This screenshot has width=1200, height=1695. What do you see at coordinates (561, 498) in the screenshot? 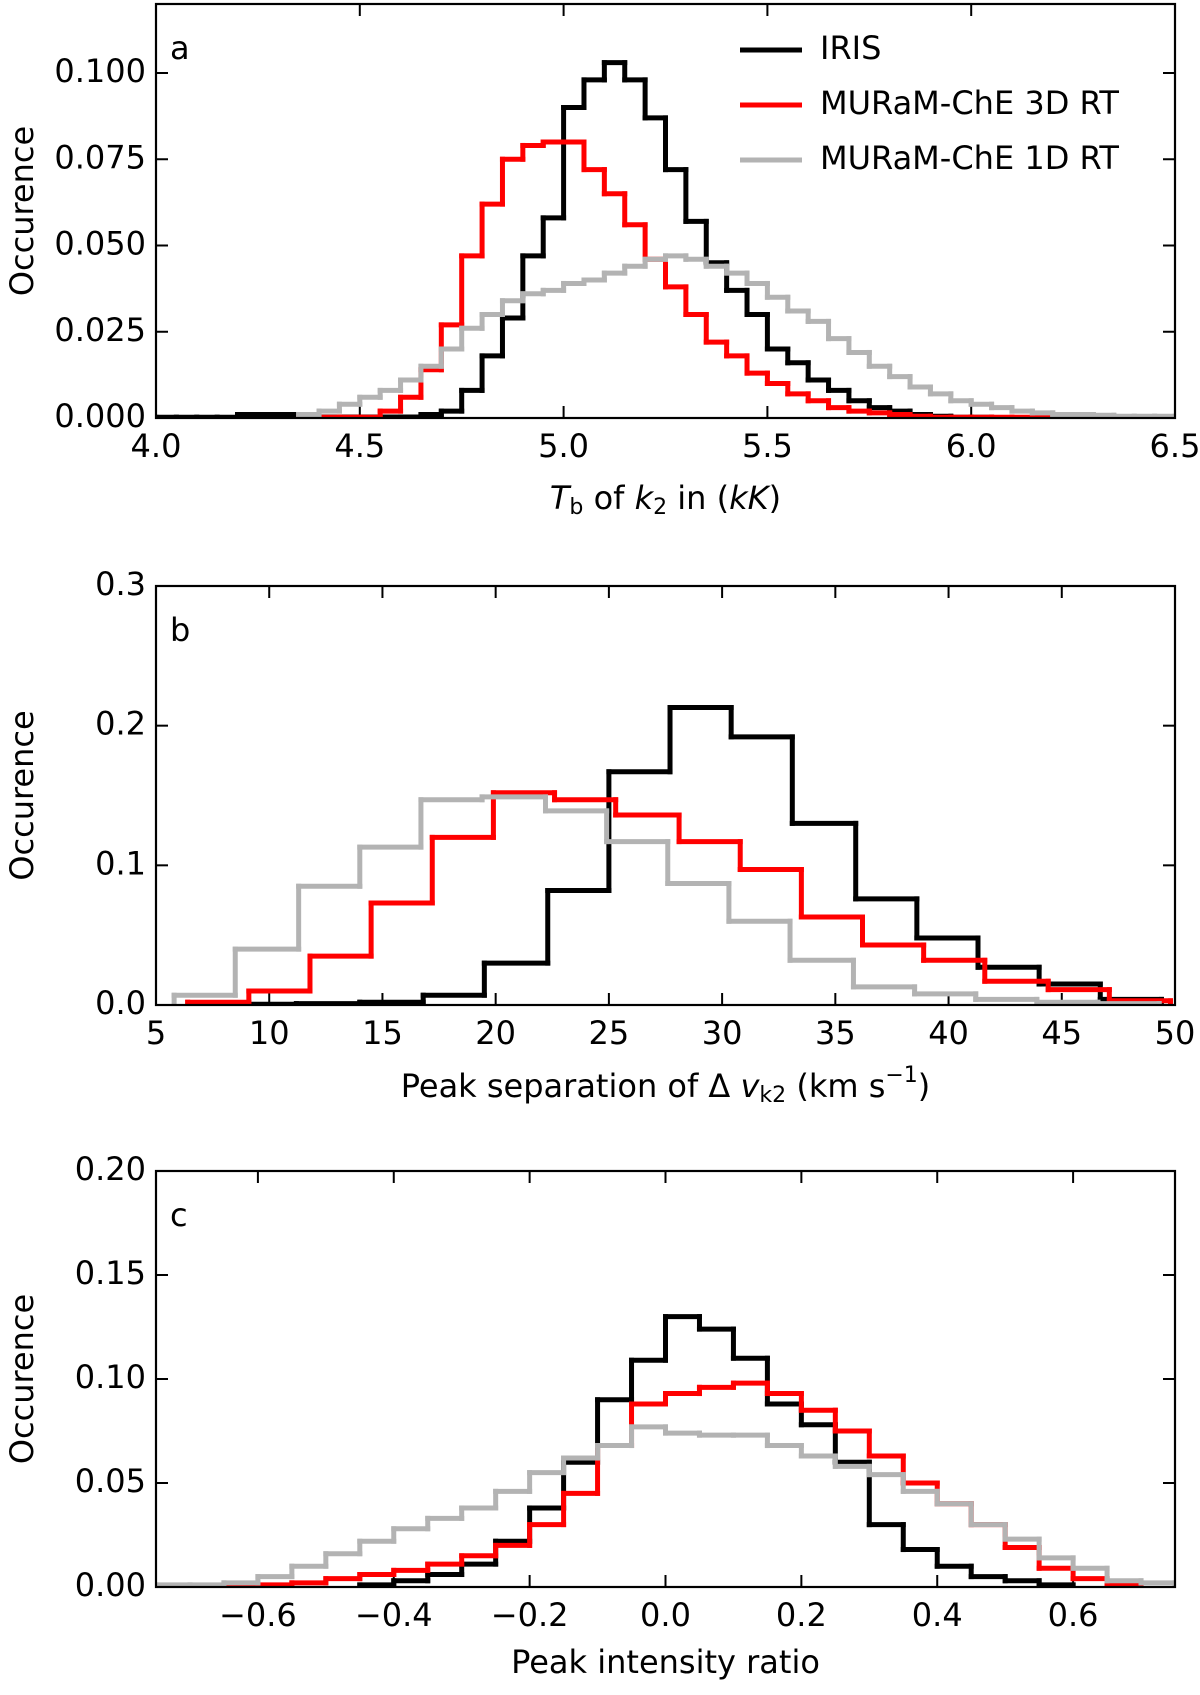
I see `x-axis-label-part: T` at bounding box center [561, 498].